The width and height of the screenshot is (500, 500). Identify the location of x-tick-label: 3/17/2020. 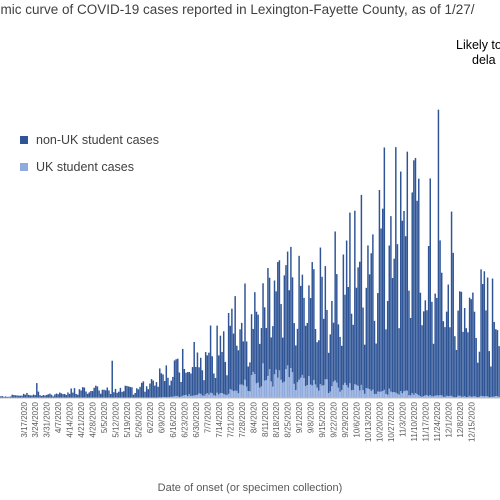
(24, 419).